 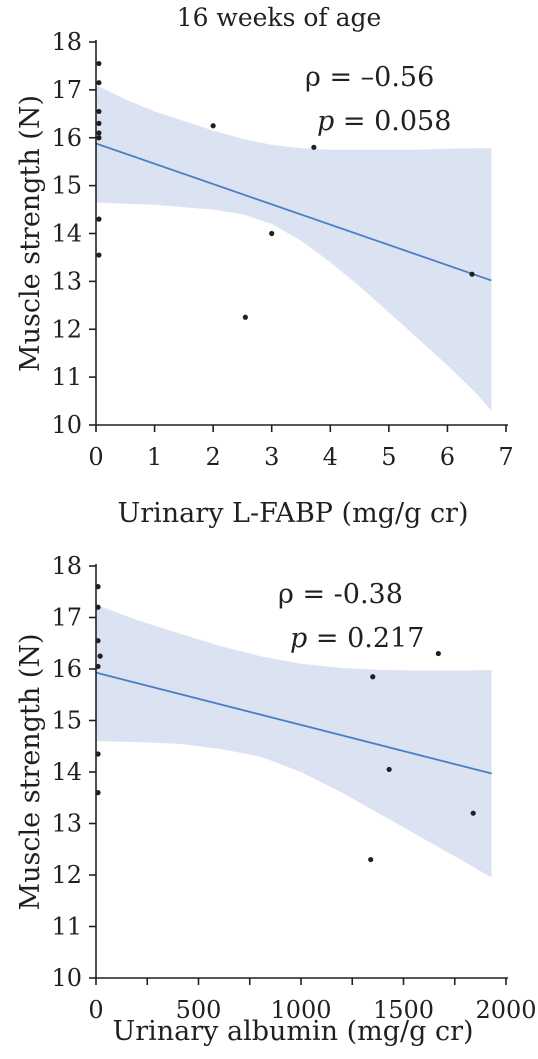 What do you see at coordinates (300, 1010) in the screenshot?
I see `x-tick-label: 1000` at bounding box center [300, 1010].